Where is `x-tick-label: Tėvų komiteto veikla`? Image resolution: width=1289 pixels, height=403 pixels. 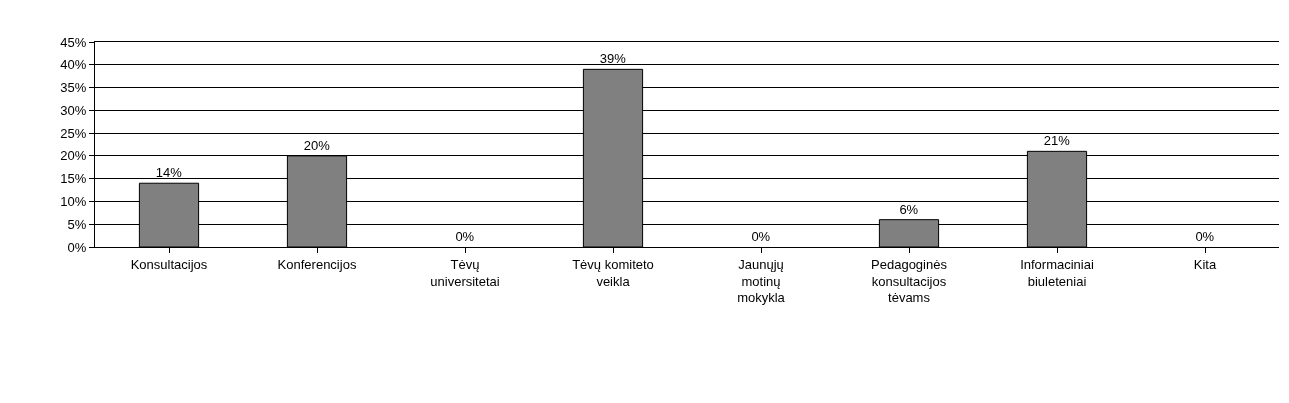 x-tick-label: Tėvų komiteto veikla is located at coordinates (613, 272).